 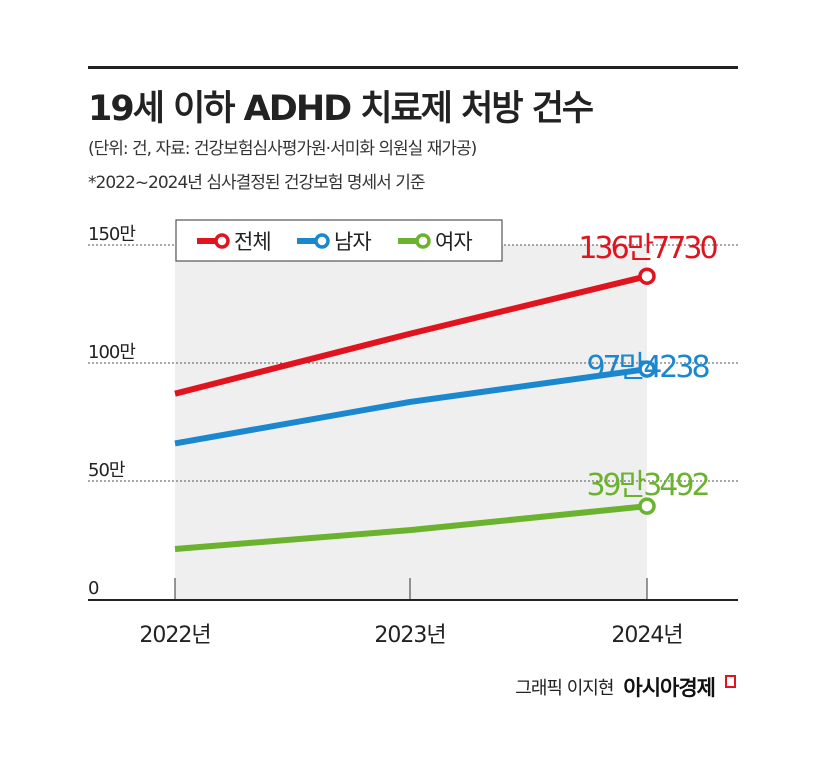 What do you see at coordinates (669, 688) in the screenshot?
I see `brand-logo: 아시아경제` at bounding box center [669, 688].